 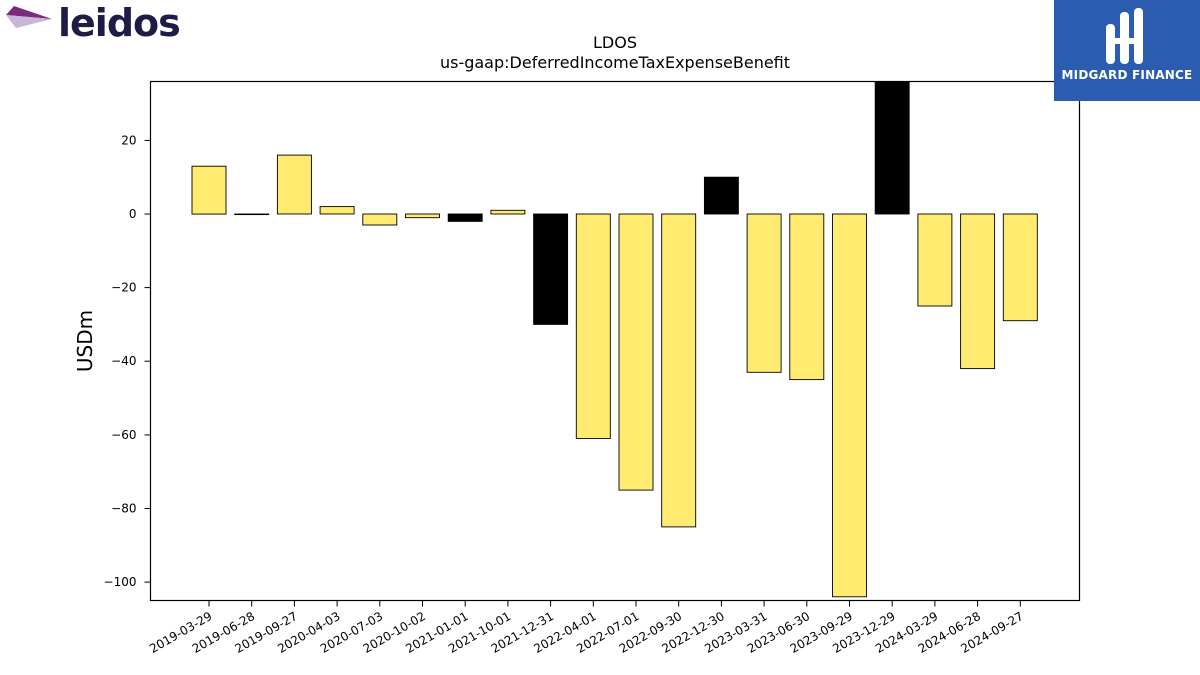 What do you see at coordinates (1124, 36) in the screenshot?
I see `midgard-logo-icon` at bounding box center [1124, 36].